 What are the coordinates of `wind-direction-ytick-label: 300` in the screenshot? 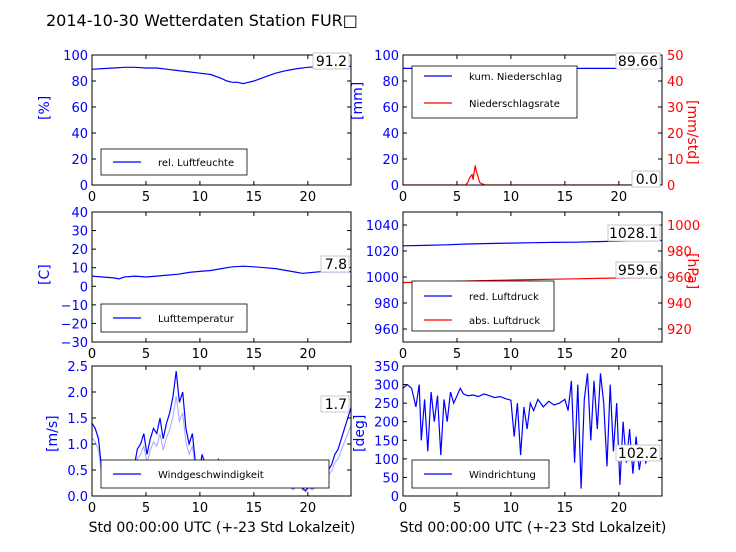 It's located at (386, 386).